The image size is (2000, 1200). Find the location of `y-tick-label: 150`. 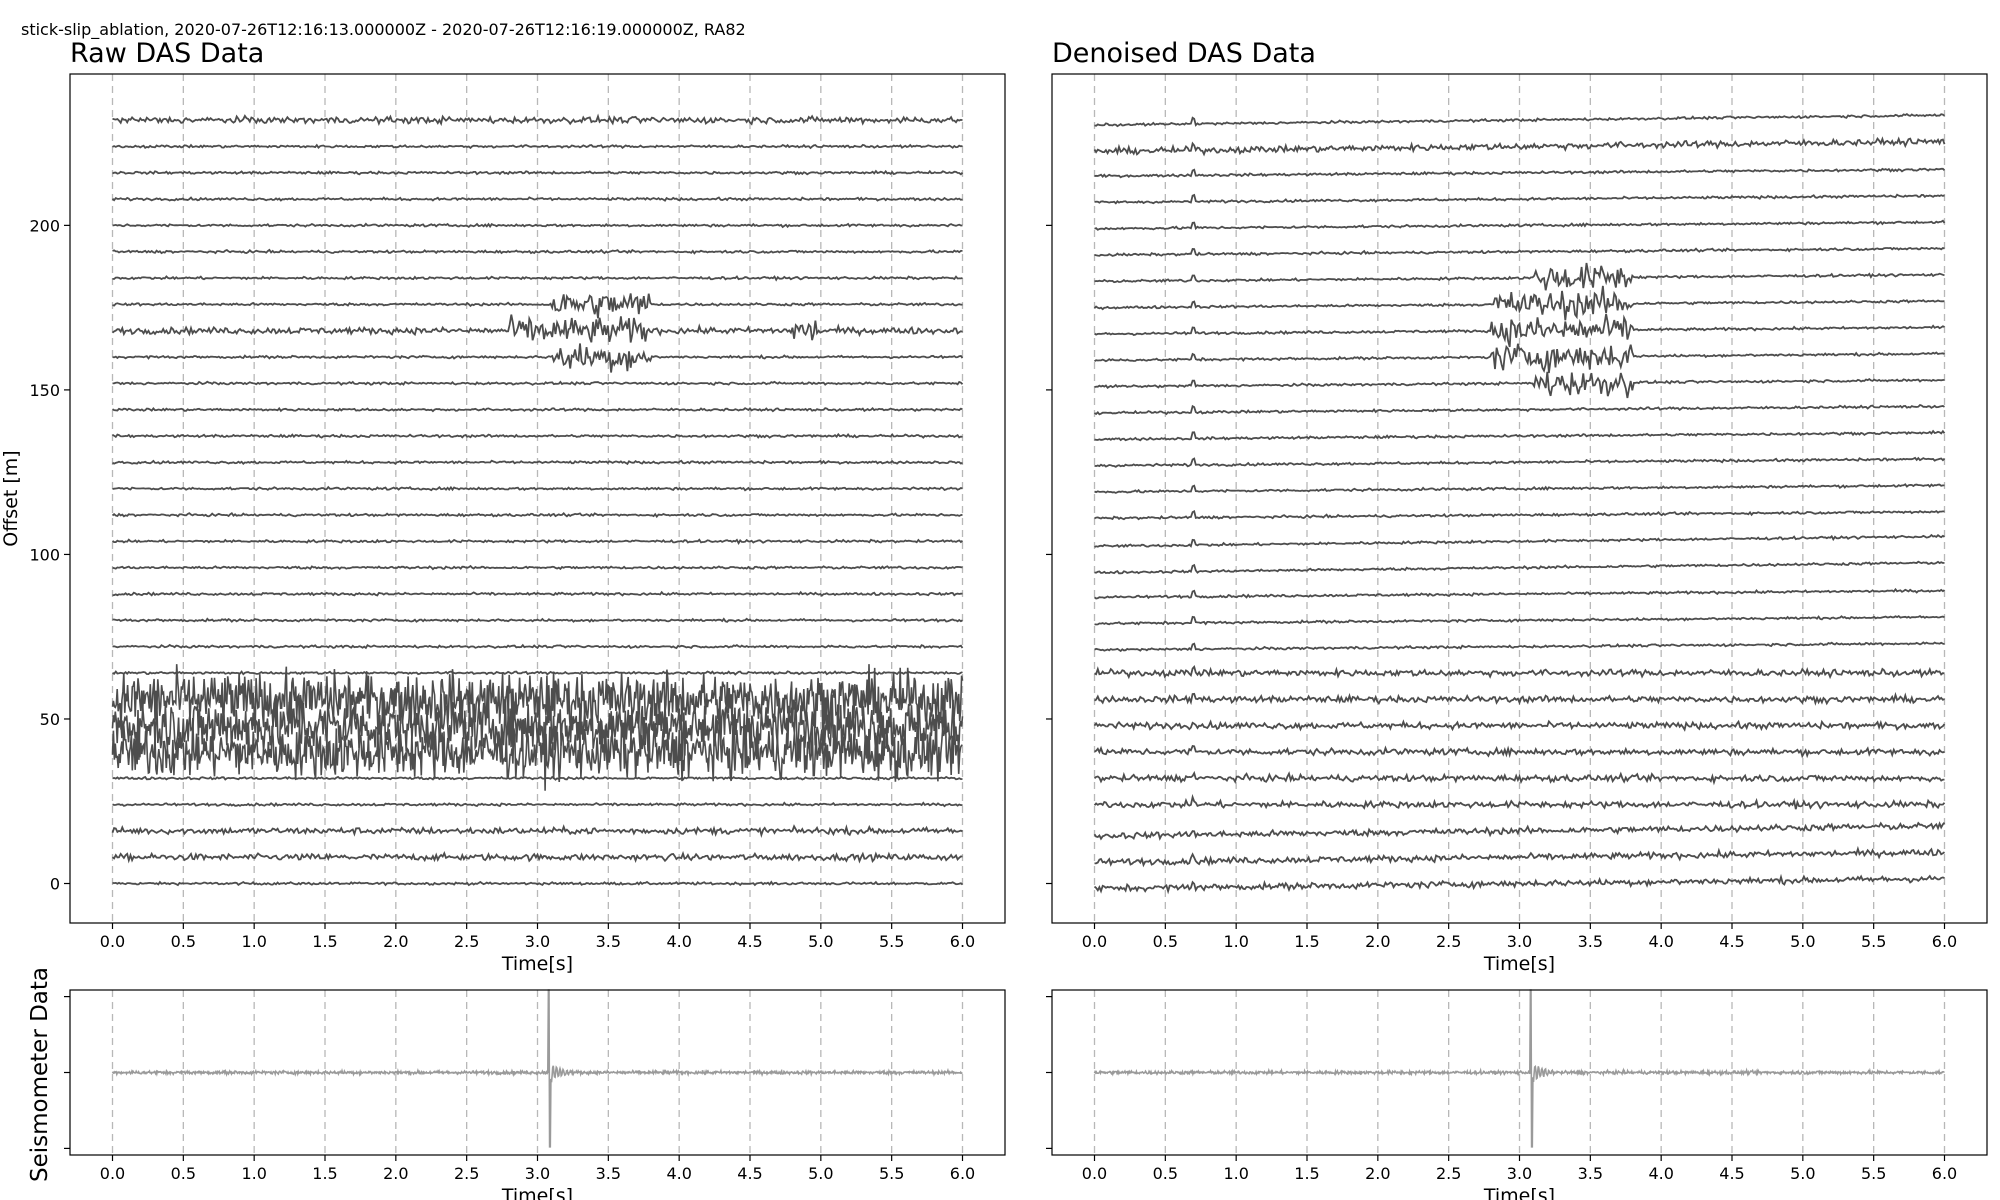

y-tick-label: 150 is located at coordinates (44, 390).